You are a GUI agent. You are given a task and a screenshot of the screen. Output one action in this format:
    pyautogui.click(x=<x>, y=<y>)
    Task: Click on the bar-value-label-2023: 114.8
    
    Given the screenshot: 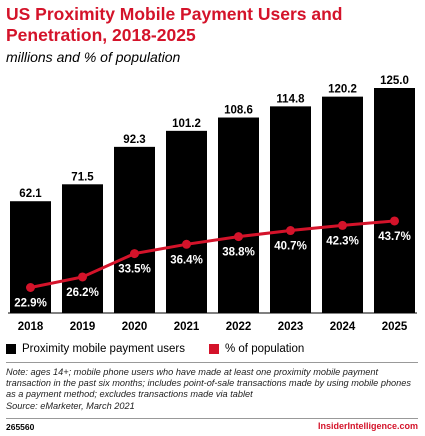 What is the action you would take?
    pyautogui.click(x=290, y=99)
    